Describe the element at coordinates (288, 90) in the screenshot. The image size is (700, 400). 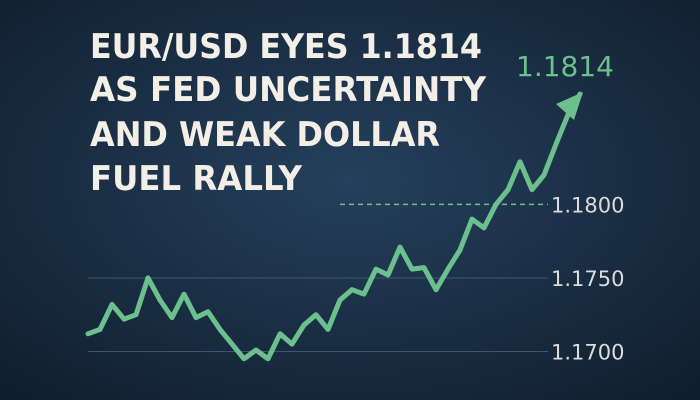
I see `chart-title: AS FED UNCERTAINTY` at that location.